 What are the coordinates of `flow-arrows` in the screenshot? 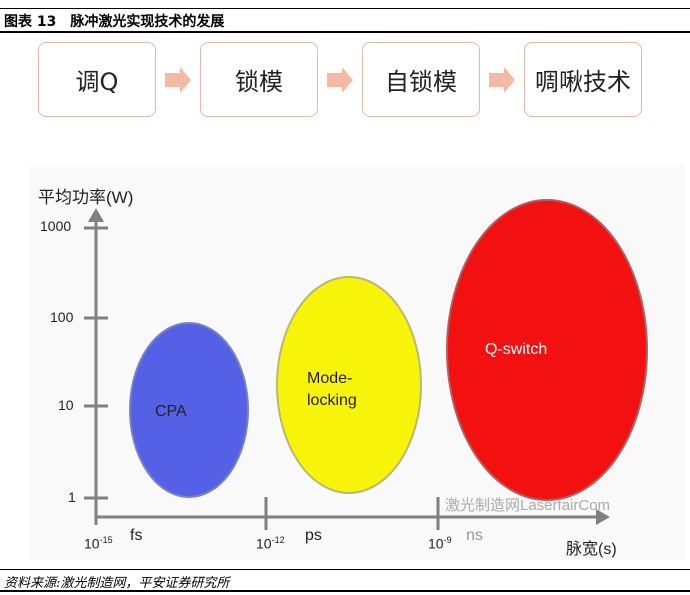 It's located at (340, 80).